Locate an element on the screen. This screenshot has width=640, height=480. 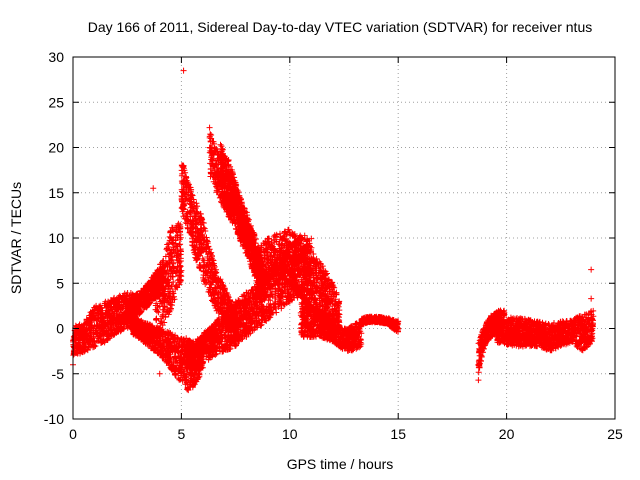
x-tick-label: 0 is located at coordinates (73, 434).